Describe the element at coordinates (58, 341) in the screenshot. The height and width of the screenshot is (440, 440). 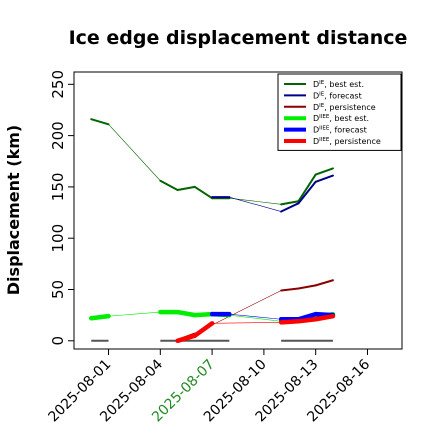
I see `y-tick-label: 0` at that location.